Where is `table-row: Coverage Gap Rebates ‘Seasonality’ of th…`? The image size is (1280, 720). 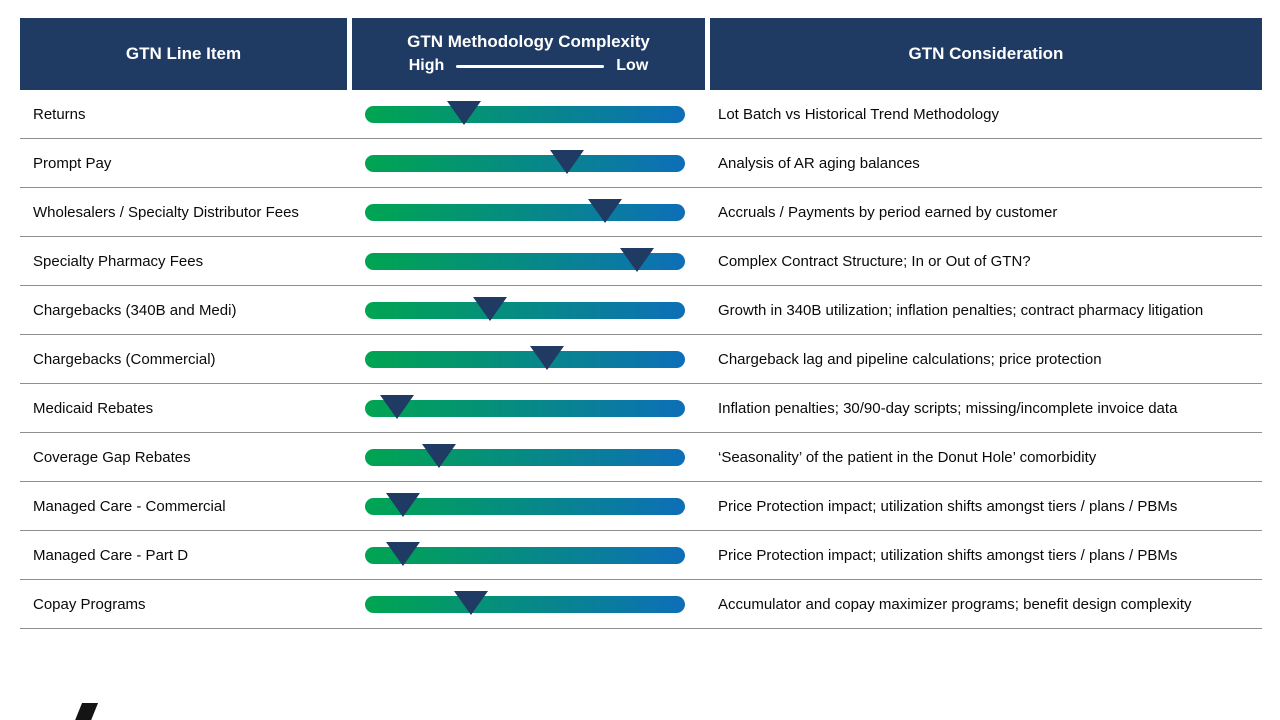
table-row: Coverage Gap Rebates ‘Seasonality’ of th… is located at coordinates (641, 457).